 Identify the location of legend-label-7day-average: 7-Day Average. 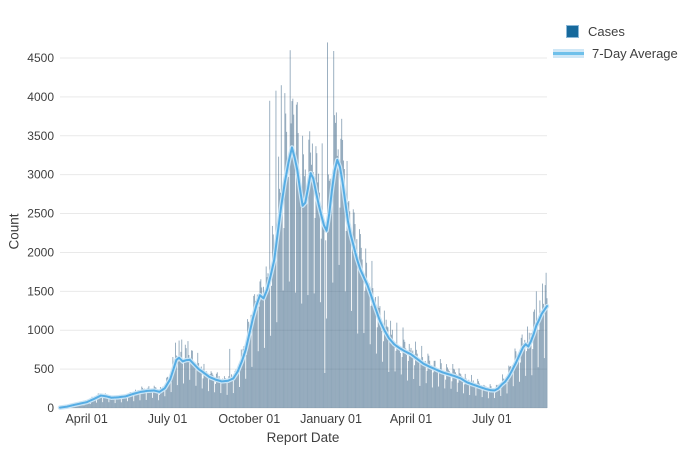
(635, 53).